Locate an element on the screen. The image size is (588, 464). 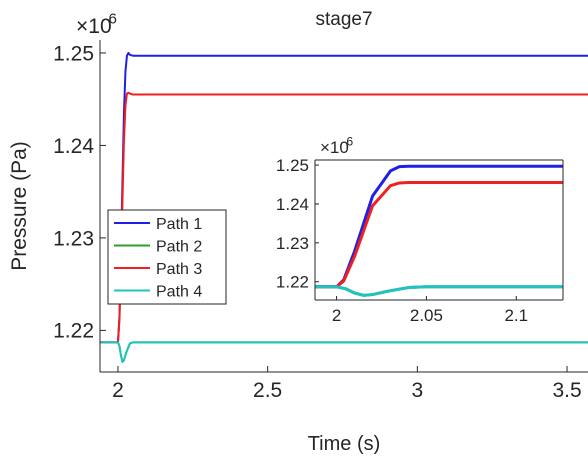
main-x-tick-label: 2 is located at coordinates (118, 390).